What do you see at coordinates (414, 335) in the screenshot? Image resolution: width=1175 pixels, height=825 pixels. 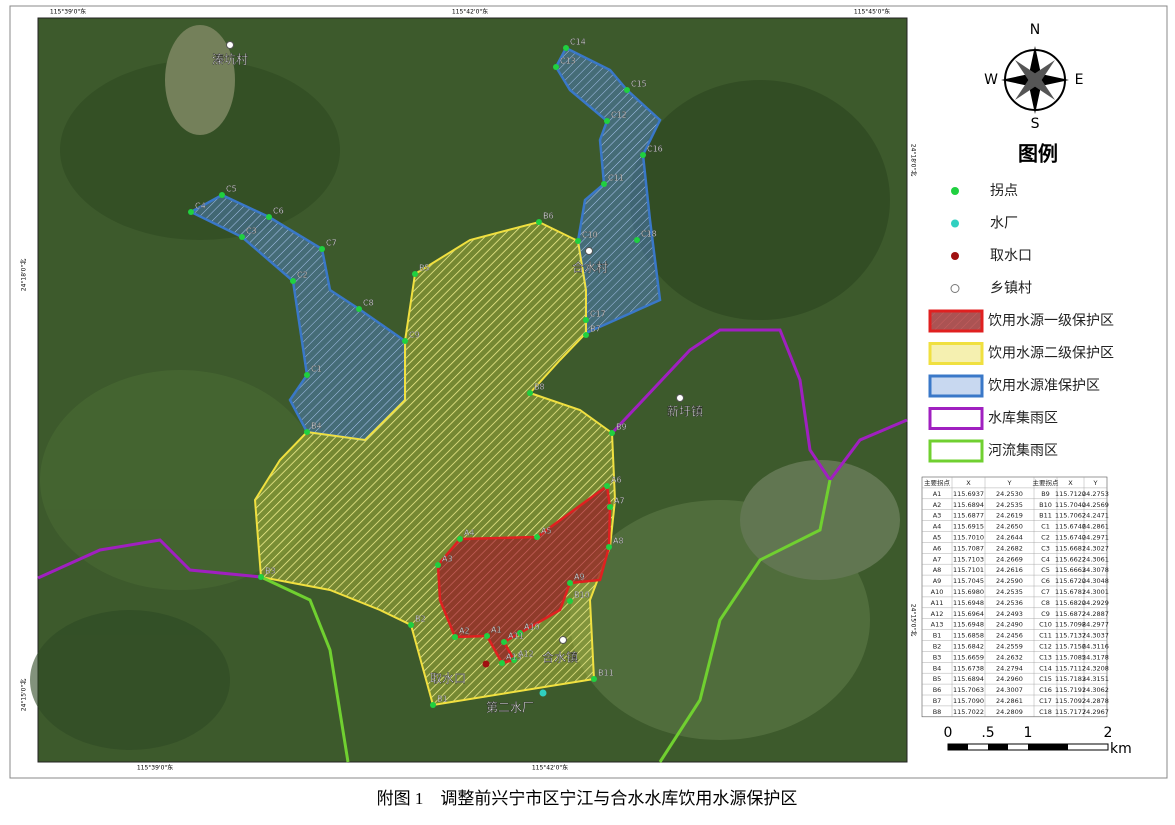 I see `point-label: C9` at bounding box center [414, 335].